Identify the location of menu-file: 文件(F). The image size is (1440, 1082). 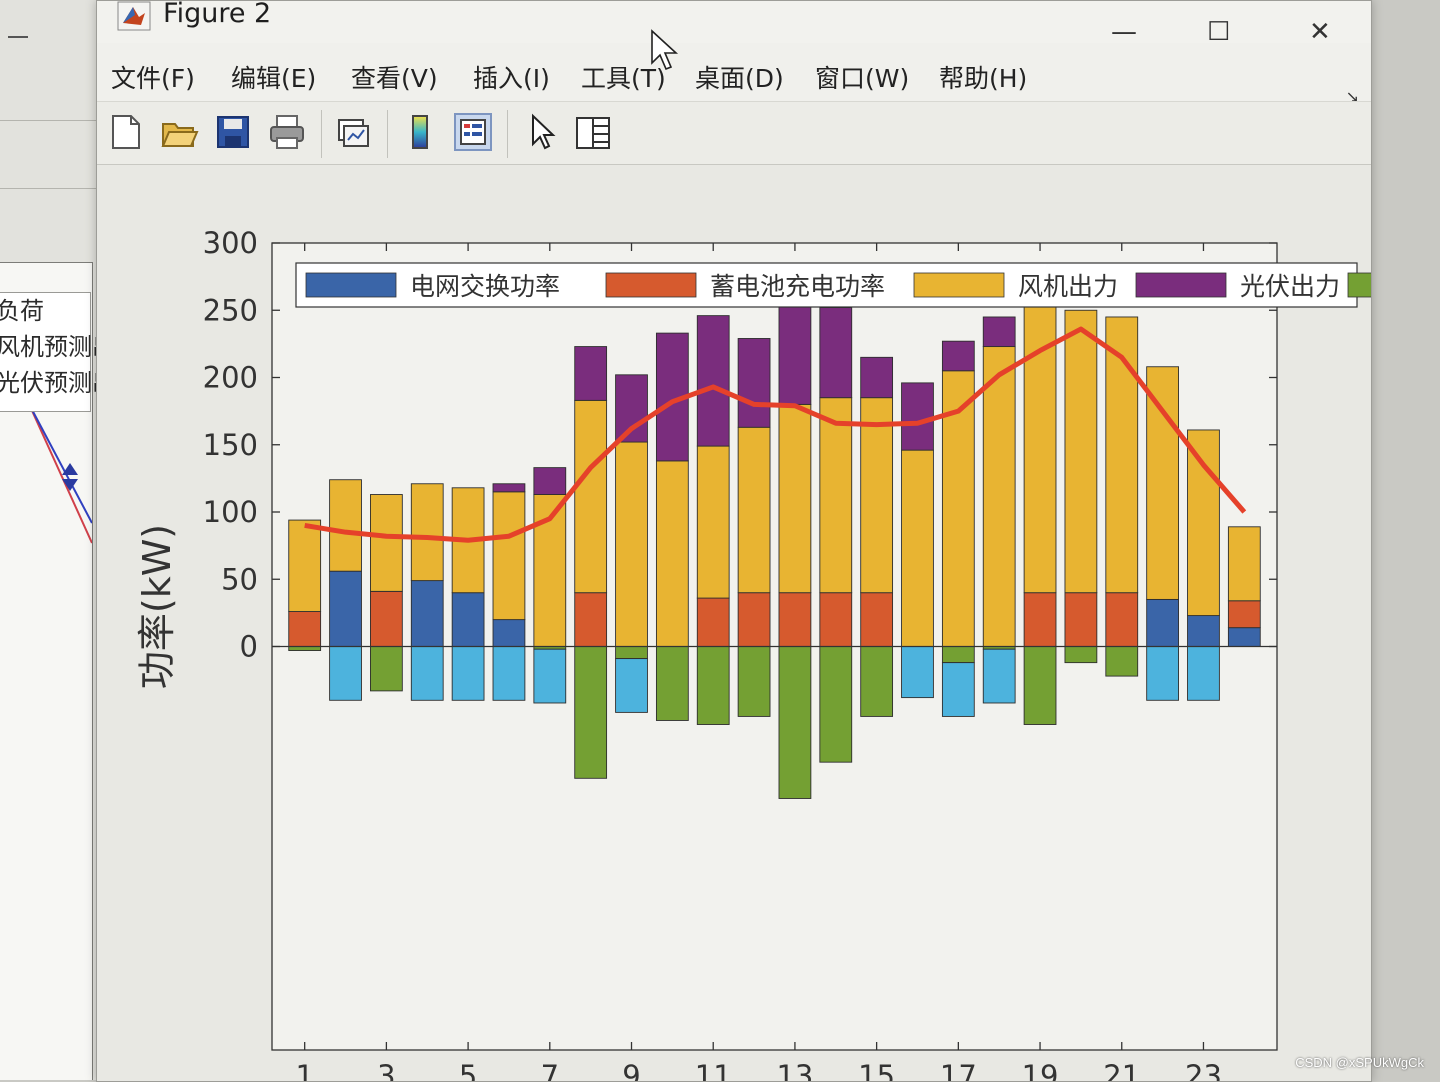
(153, 78).